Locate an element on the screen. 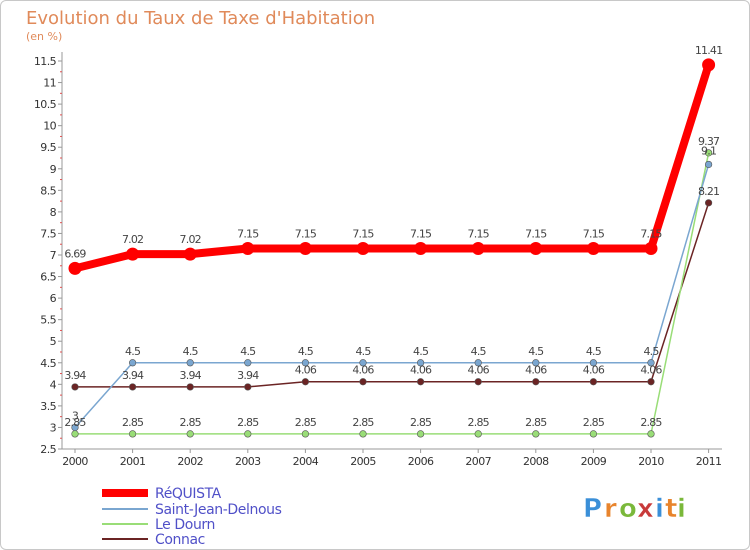 The height and width of the screenshot is (550, 750). legend-item-connac: Connac is located at coordinates (153, 540).